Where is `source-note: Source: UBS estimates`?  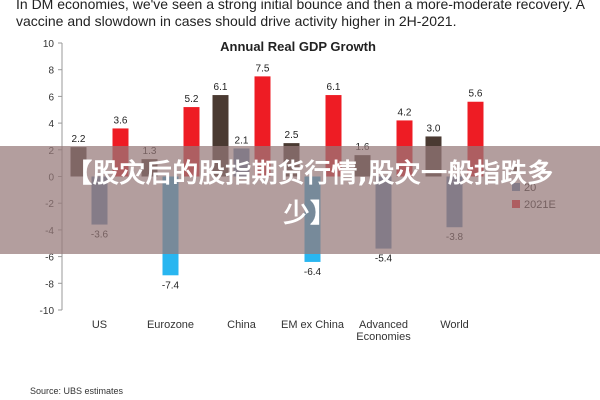 source-note: Source: UBS estimates is located at coordinates (77, 391).